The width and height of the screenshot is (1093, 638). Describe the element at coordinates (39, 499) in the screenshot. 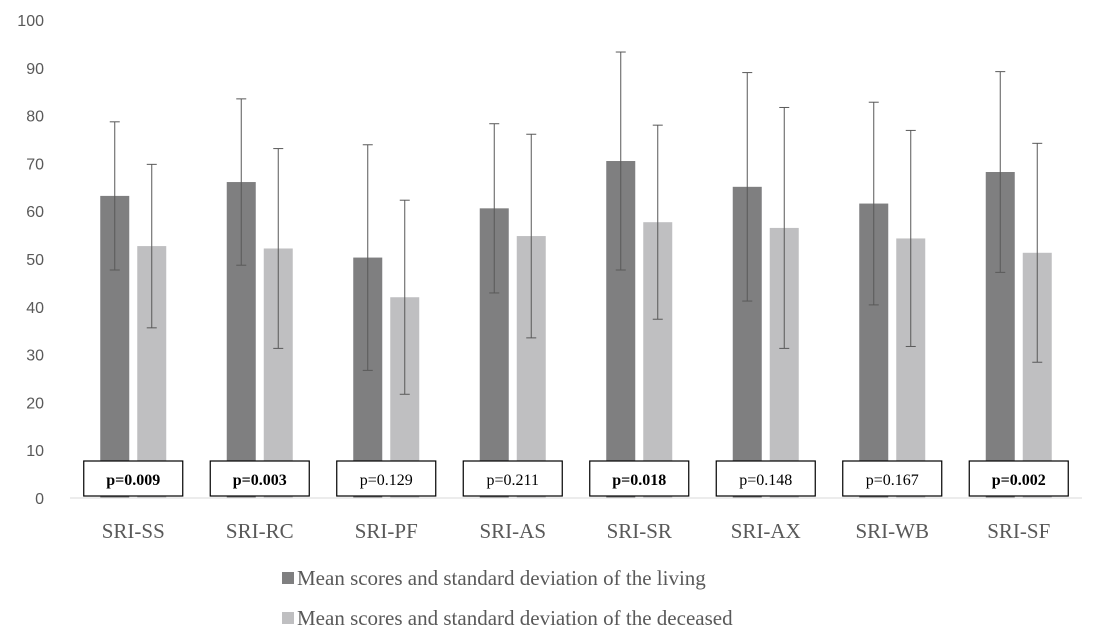

I see `y-tick-label: 0` at that location.